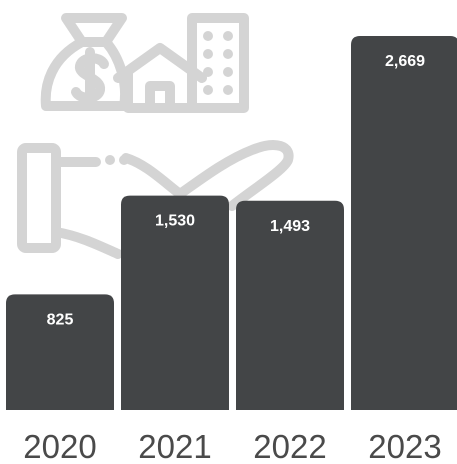  Describe the element at coordinates (59, 446) in the screenshot. I see `category-label-2020: 2020` at that location.